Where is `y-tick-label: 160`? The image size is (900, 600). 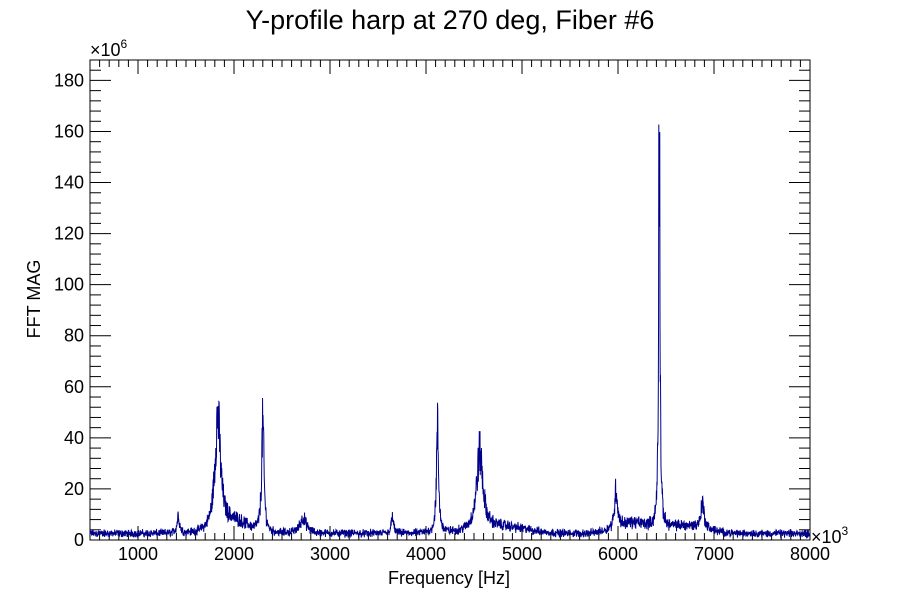 y-tick-label: 160 is located at coordinates (69, 131).